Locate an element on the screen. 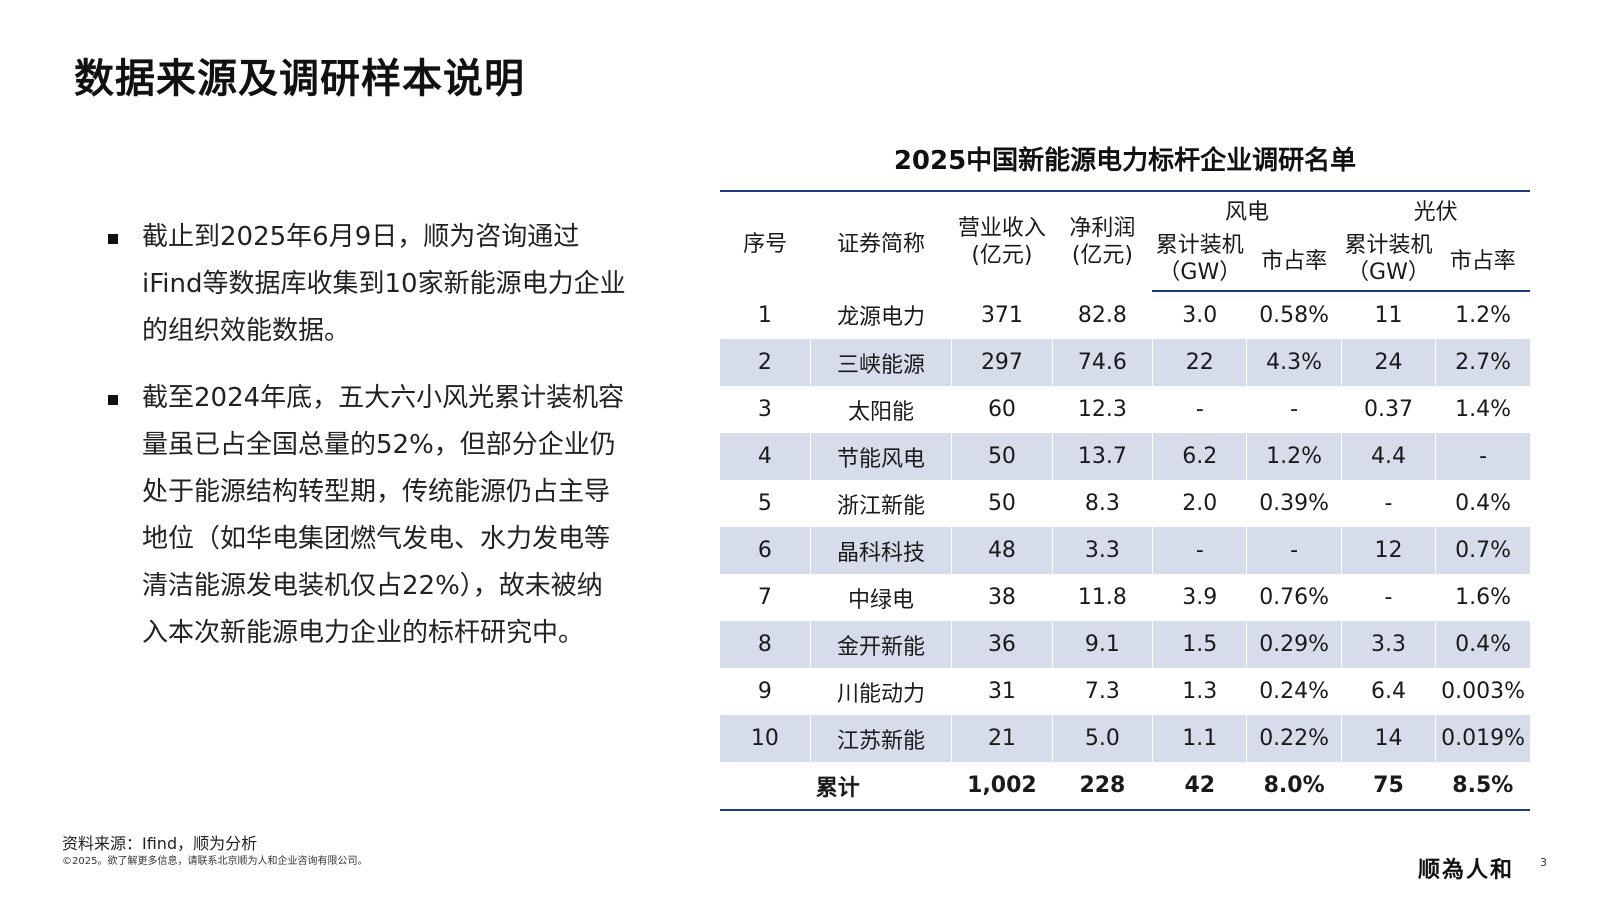  cell-solar-share: 1.6% is located at coordinates (1482, 597).